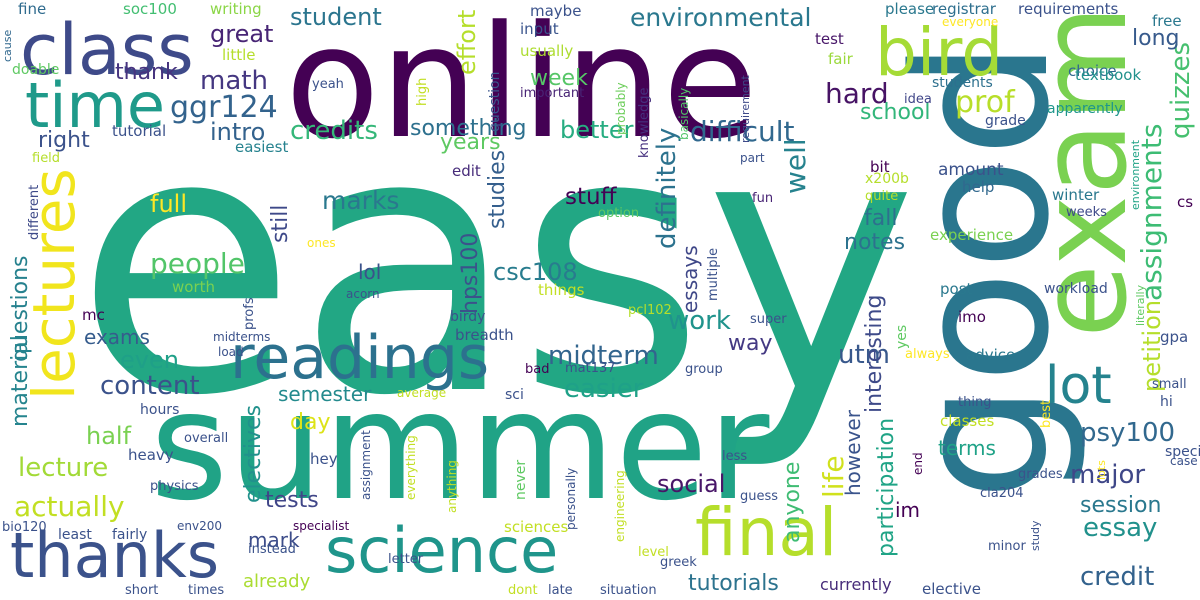  Describe the element at coordinates (967, 448) in the screenshot. I see `word-terms: terms` at that location.